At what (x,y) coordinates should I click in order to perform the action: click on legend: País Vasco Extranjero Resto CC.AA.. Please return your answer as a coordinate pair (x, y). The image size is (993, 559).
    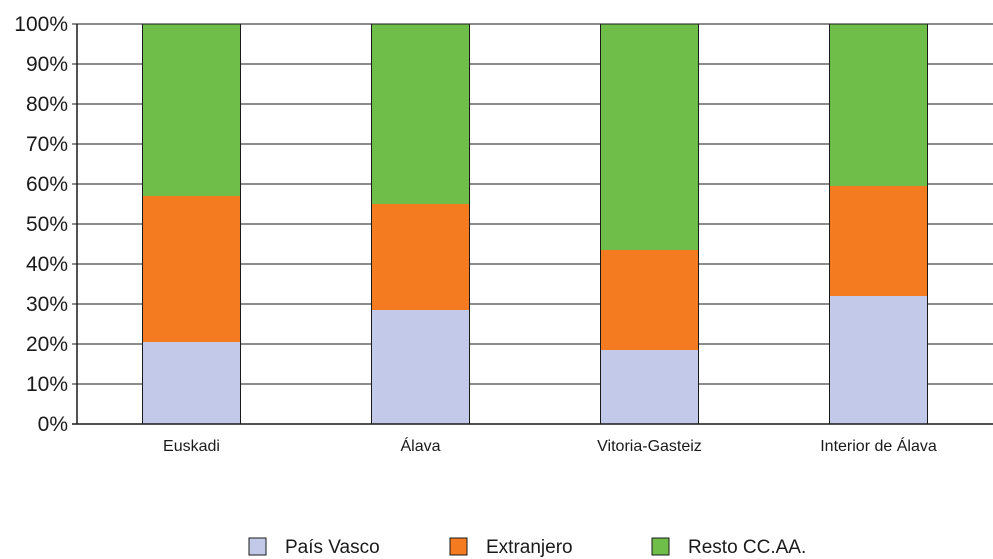
    Looking at the image, I should click on (527, 547).